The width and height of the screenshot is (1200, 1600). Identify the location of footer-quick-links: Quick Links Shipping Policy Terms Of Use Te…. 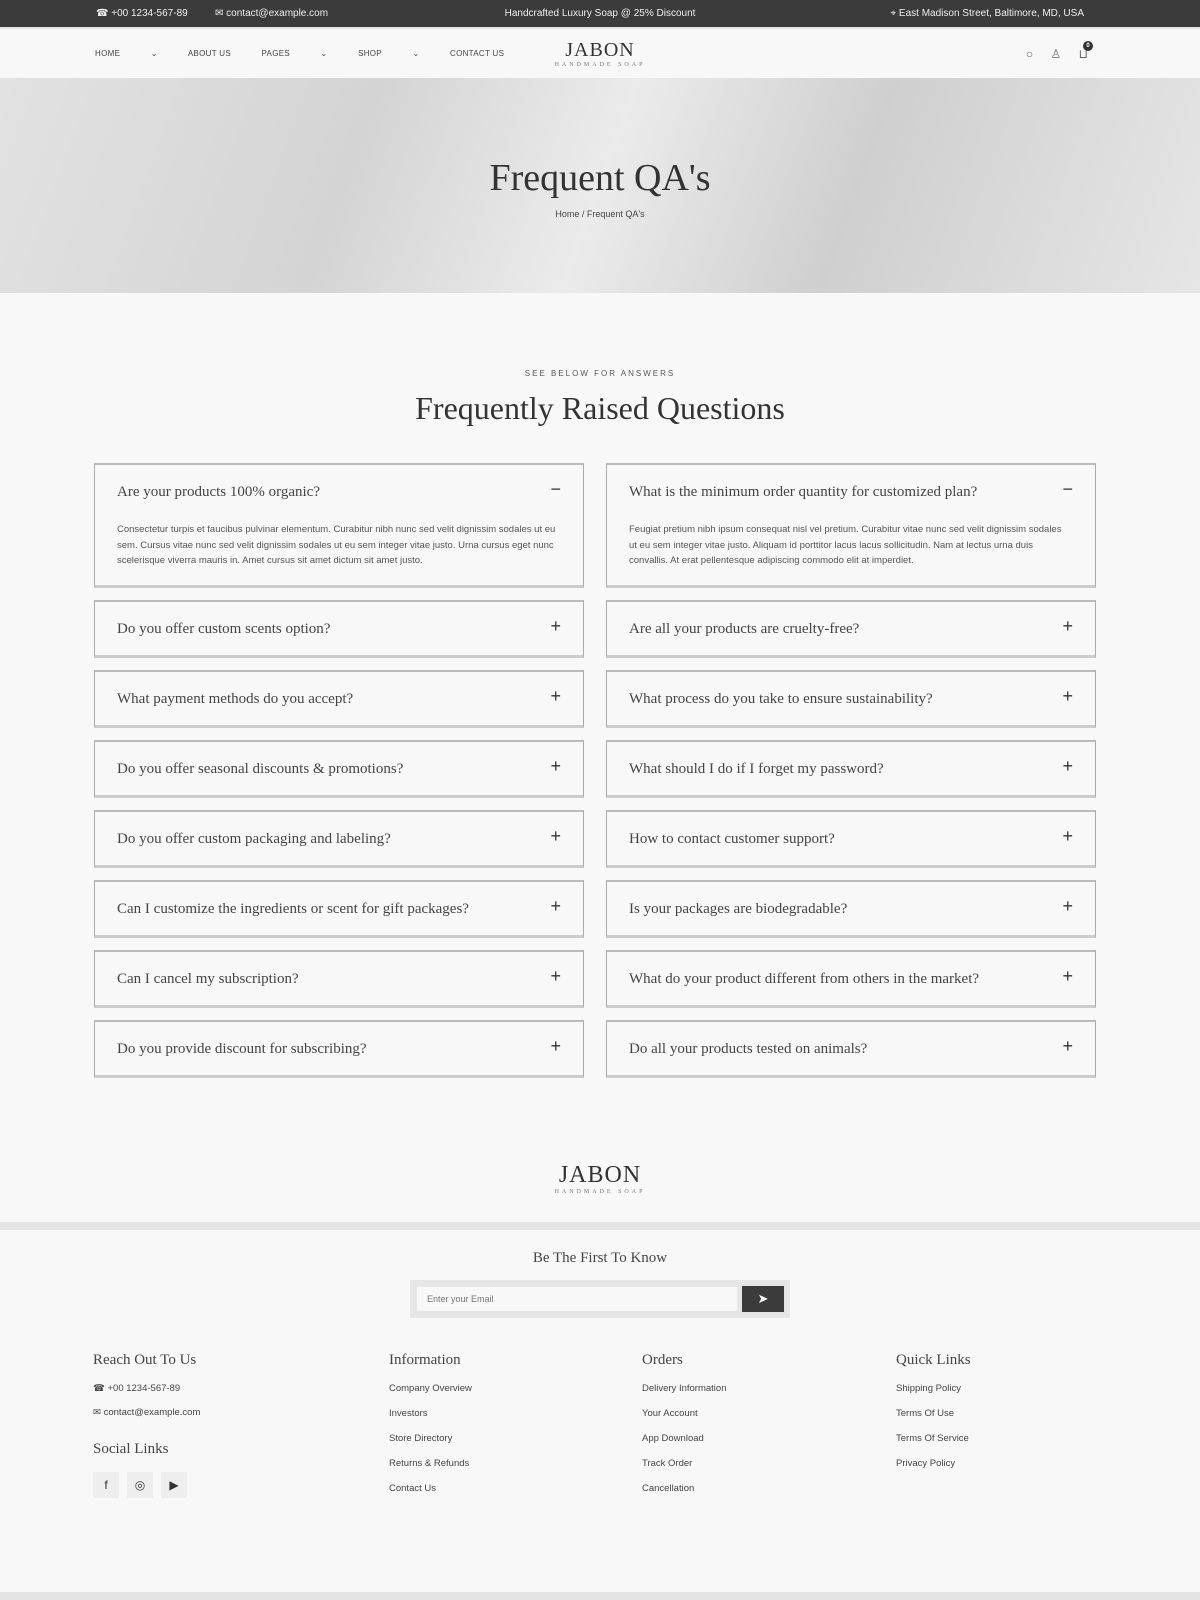
(933, 1417).